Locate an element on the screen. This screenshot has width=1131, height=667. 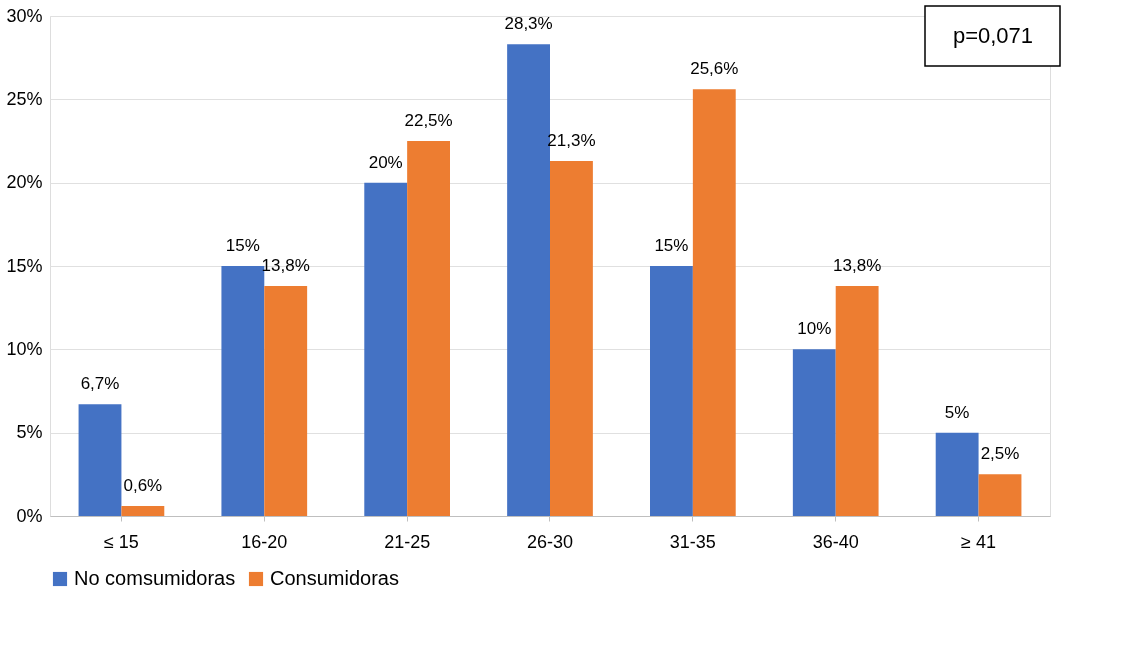
legend-label: No comsumidoras is located at coordinates (155, 578).